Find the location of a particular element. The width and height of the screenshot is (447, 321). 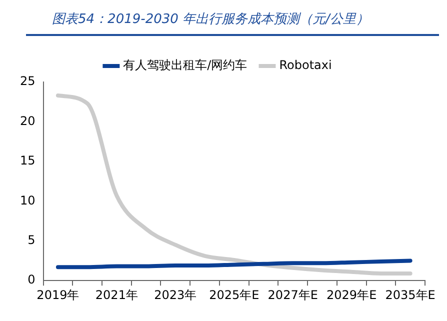

y-tick-label: 25 is located at coordinates (28, 81).